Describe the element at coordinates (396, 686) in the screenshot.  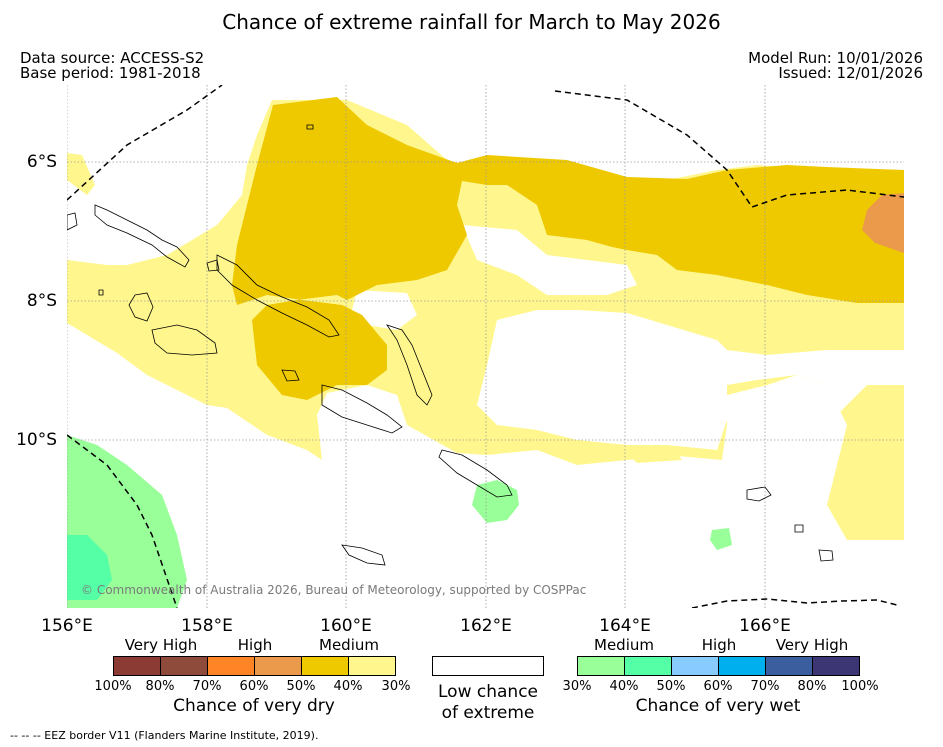
I see `dry-tick: 30%` at that location.